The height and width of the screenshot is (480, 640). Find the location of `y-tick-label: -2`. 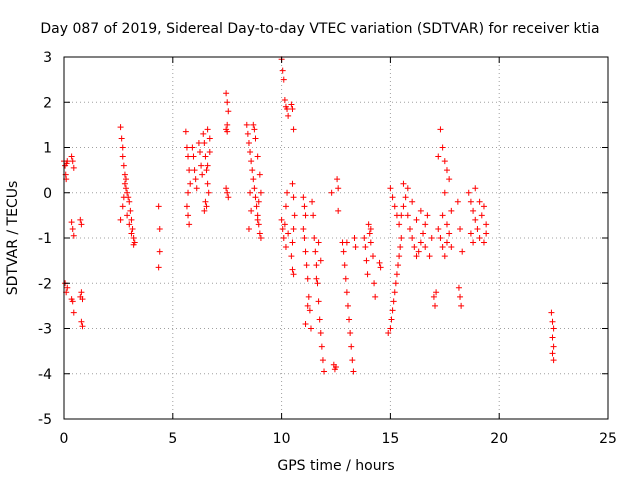

y-tick-label: -2 is located at coordinates (45, 284).